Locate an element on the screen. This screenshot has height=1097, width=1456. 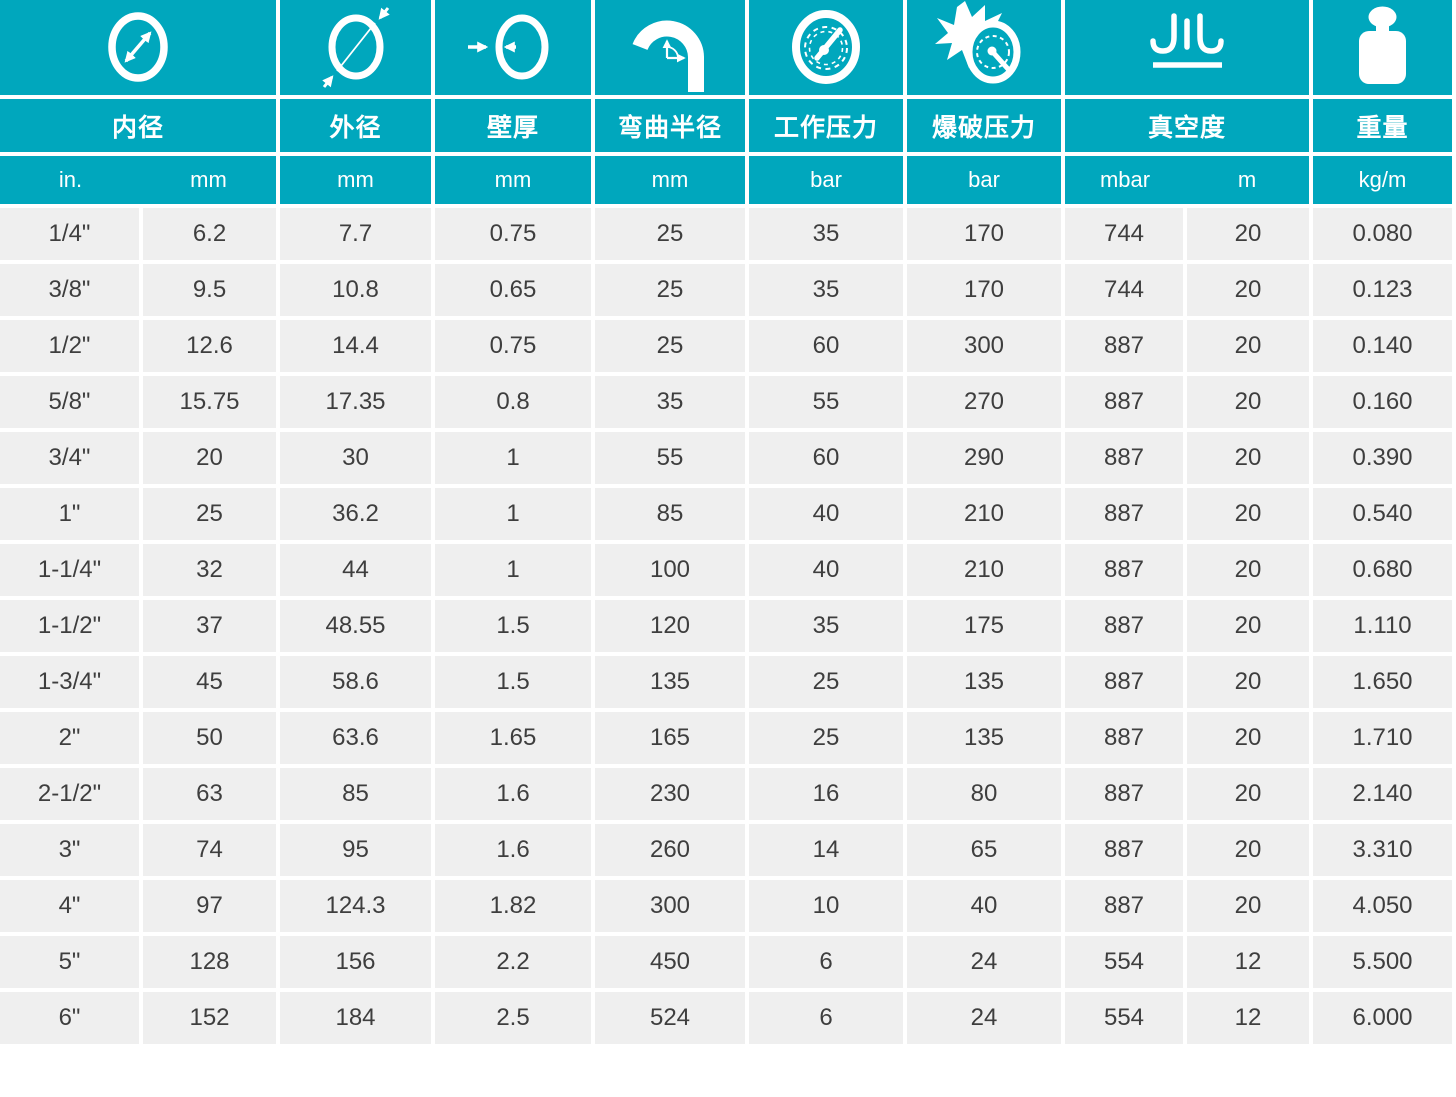
table-cell: 36.2 is located at coordinates (355, 514).